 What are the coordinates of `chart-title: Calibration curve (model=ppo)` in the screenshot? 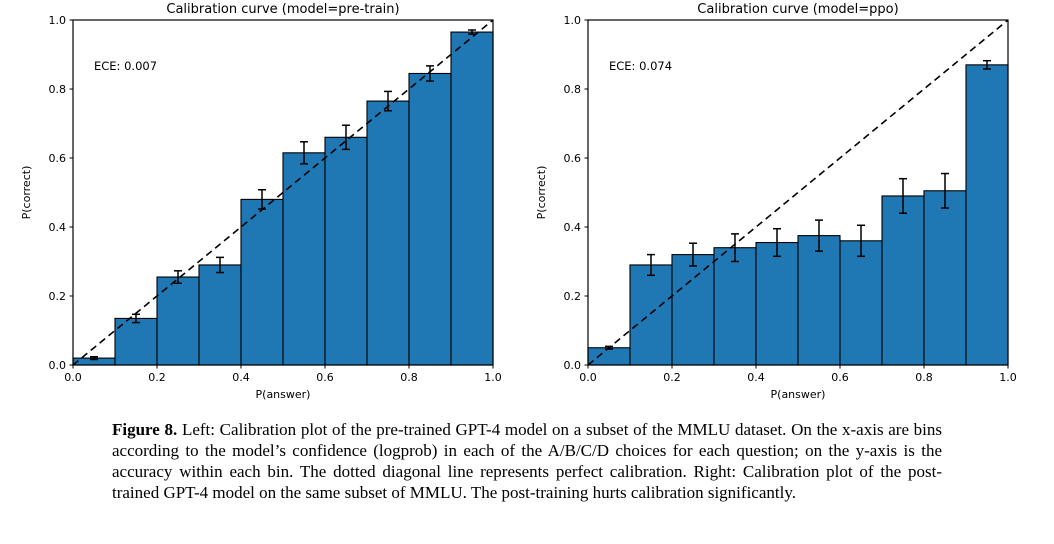 It's located at (797, 9).